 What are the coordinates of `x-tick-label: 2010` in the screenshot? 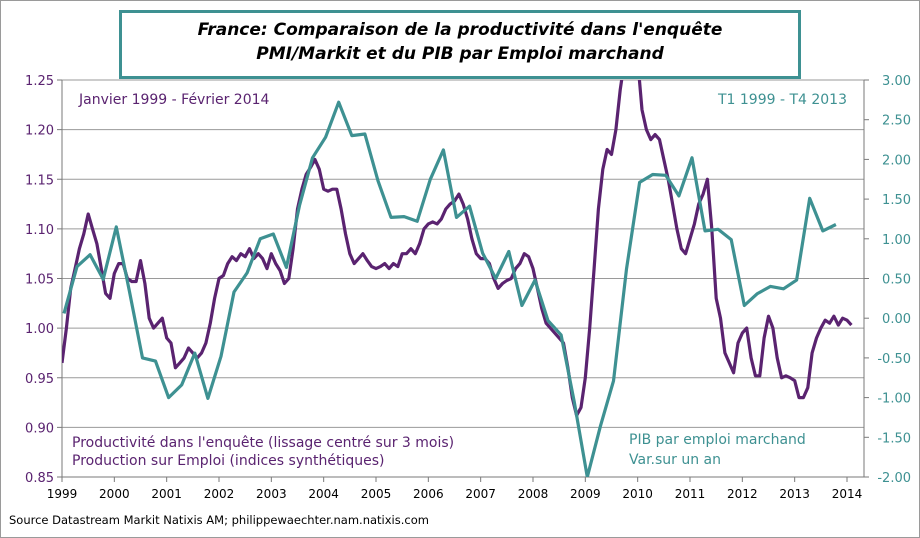 It's located at (637, 494).